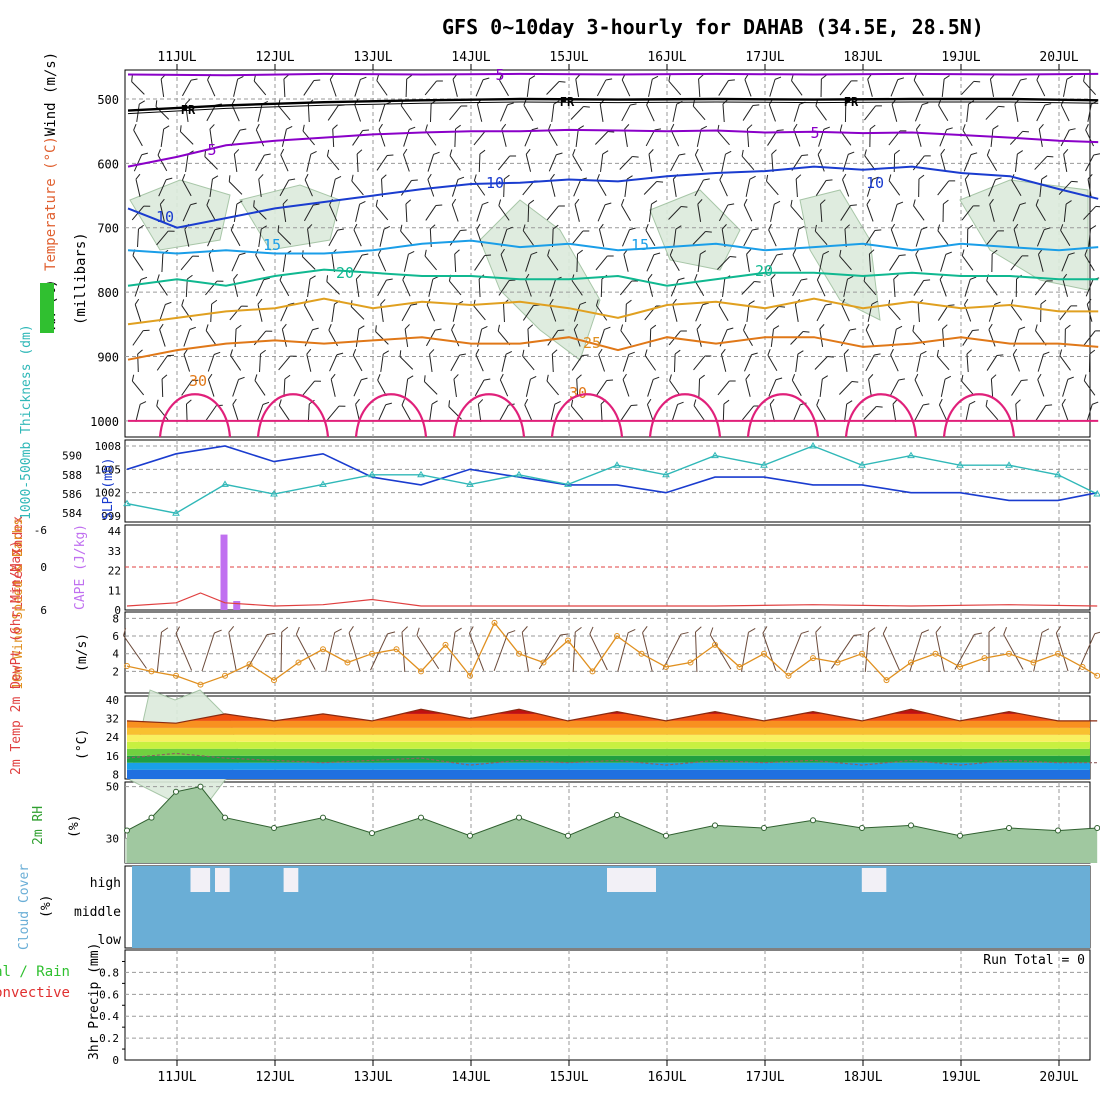 This screenshot has width=1100, height=1100. Describe the element at coordinates (612, 653) in the screenshot. I see `wind-speed-line` at that location.